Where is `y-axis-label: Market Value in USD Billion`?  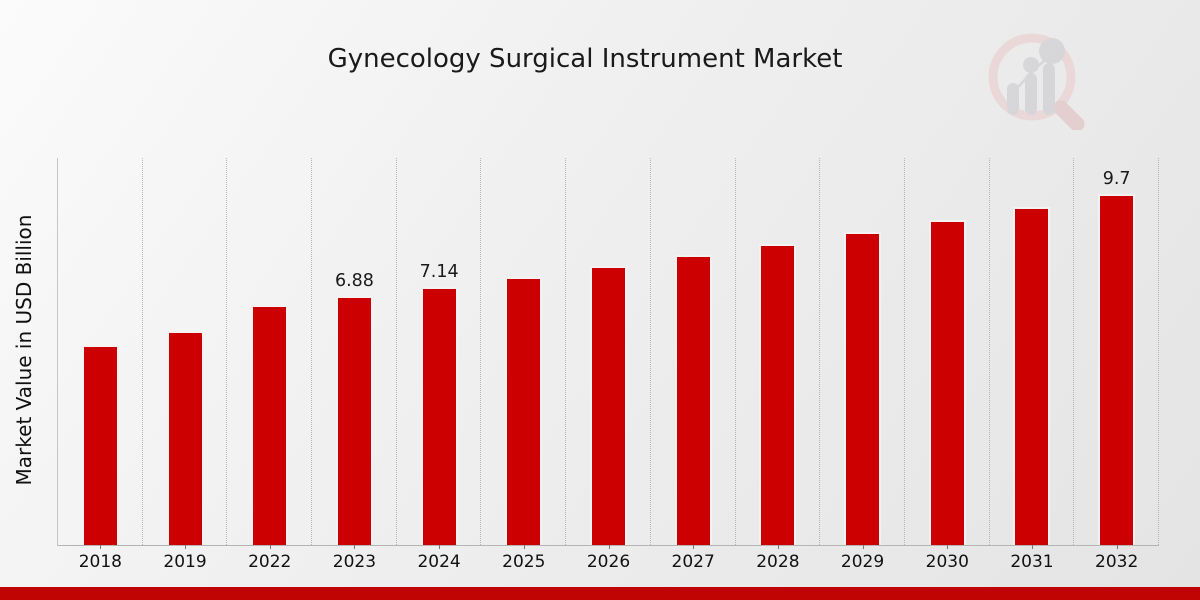 y-axis-label: Market Value in USD Billion is located at coordinates (24, 350).